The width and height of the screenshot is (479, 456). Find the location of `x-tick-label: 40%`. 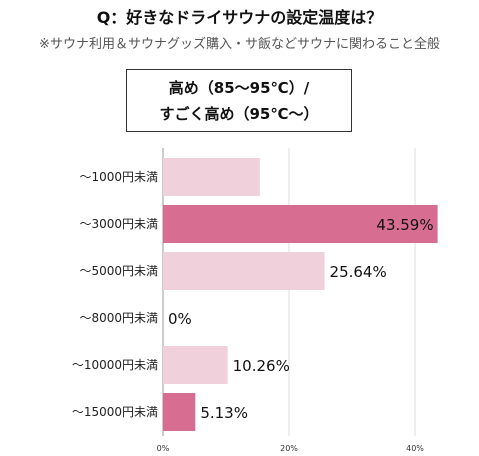

x-tick-label: 40% is located at coordinates (415, 448).